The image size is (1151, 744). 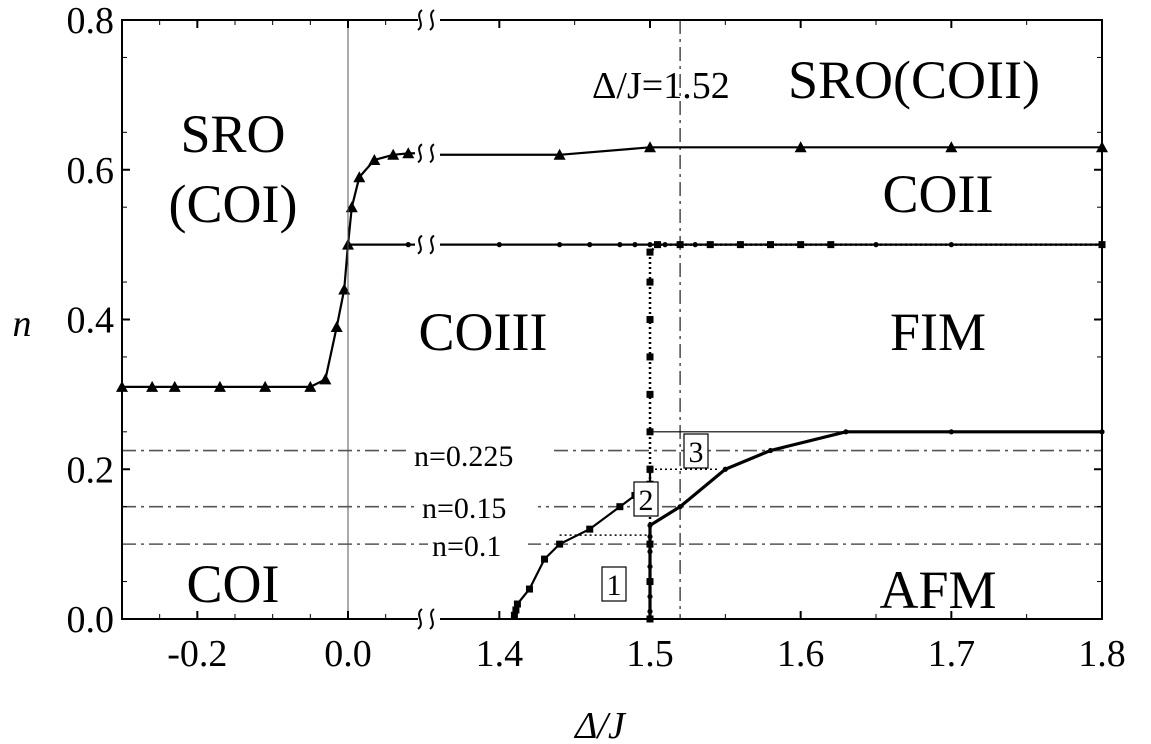 I want to click on region-label: FIM, so click(x=938, y=332).